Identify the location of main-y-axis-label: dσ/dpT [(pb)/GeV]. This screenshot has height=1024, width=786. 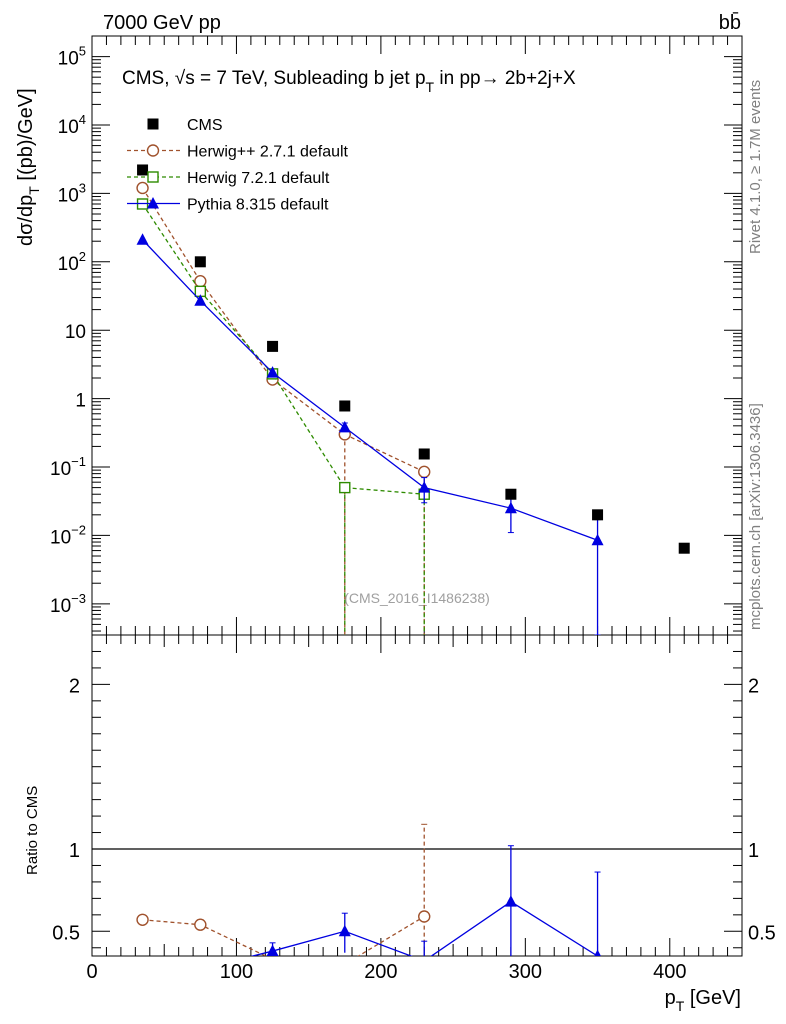
(28, 167).